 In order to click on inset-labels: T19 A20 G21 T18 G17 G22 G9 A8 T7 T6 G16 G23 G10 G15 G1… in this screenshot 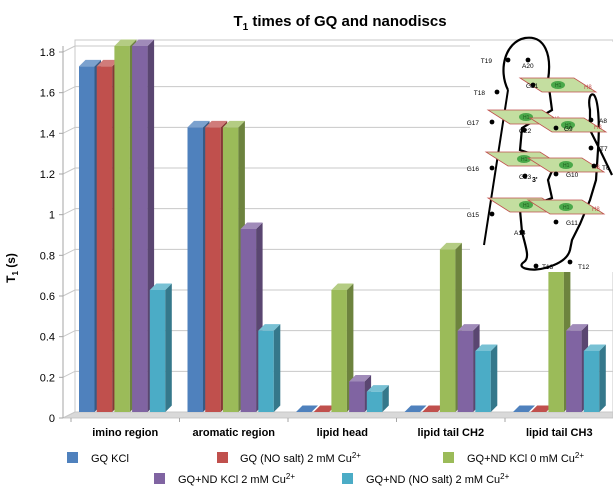, I will do `click(538, 164)`.